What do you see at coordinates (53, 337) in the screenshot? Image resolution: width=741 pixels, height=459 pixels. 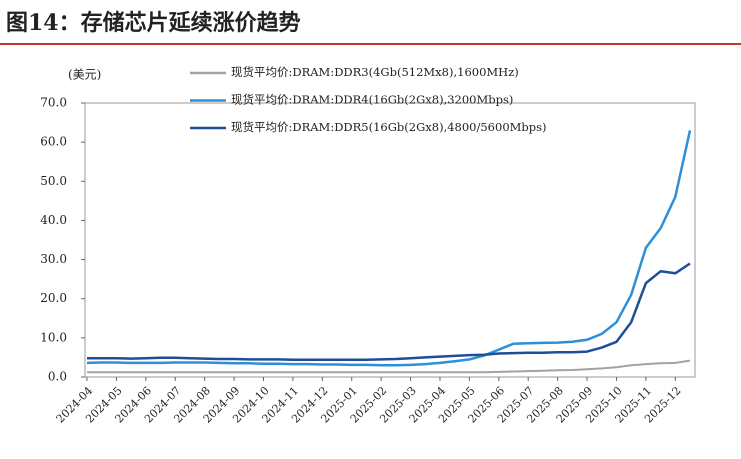 I see `y-tick-label: 10.0` at bounding box center [53, 337].